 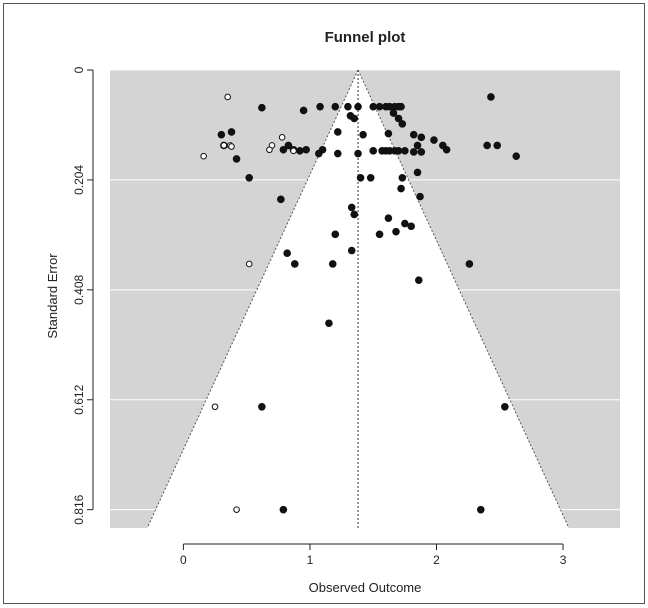 I want to click on y-tick-label: 0, so click(x=79, y=69).